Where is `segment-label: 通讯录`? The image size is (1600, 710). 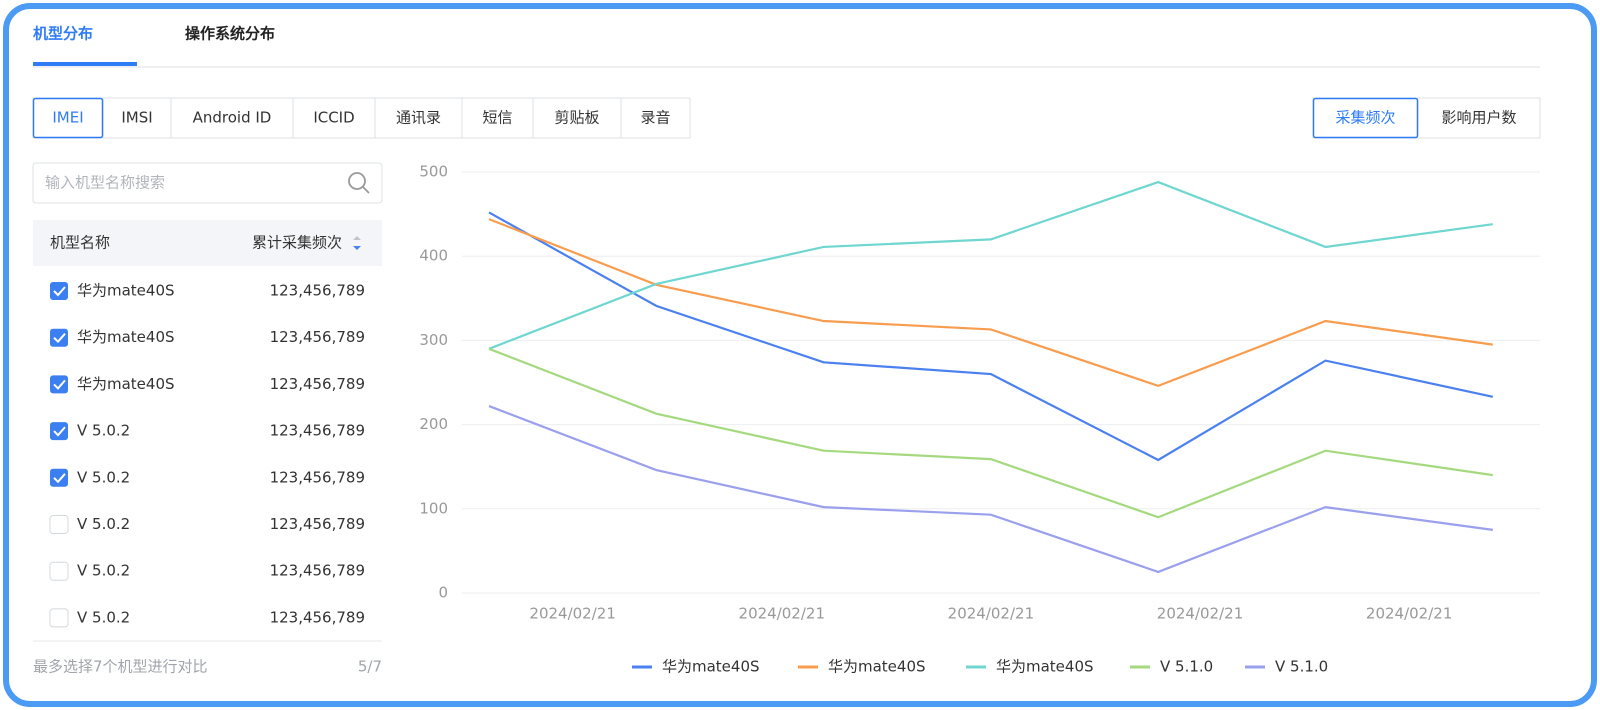 segment-label: 通讯录 is located at coordinates (418, 118).